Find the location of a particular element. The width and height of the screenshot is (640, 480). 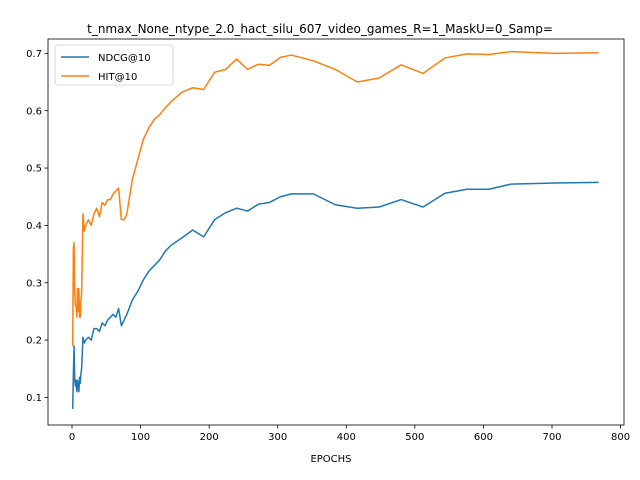

y-tick-label: 0.3 is located at coordinates (34, 283).